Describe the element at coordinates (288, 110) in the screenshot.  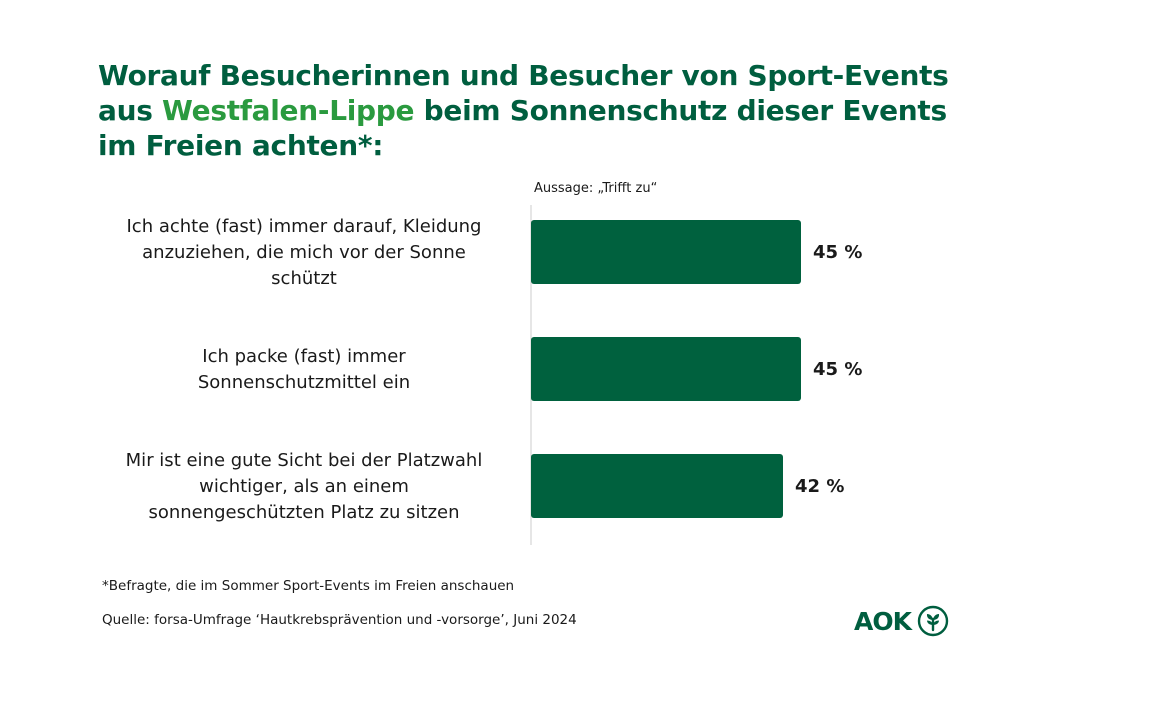
I see `title-region-highlight: Westfalen-Lippe` at that location.